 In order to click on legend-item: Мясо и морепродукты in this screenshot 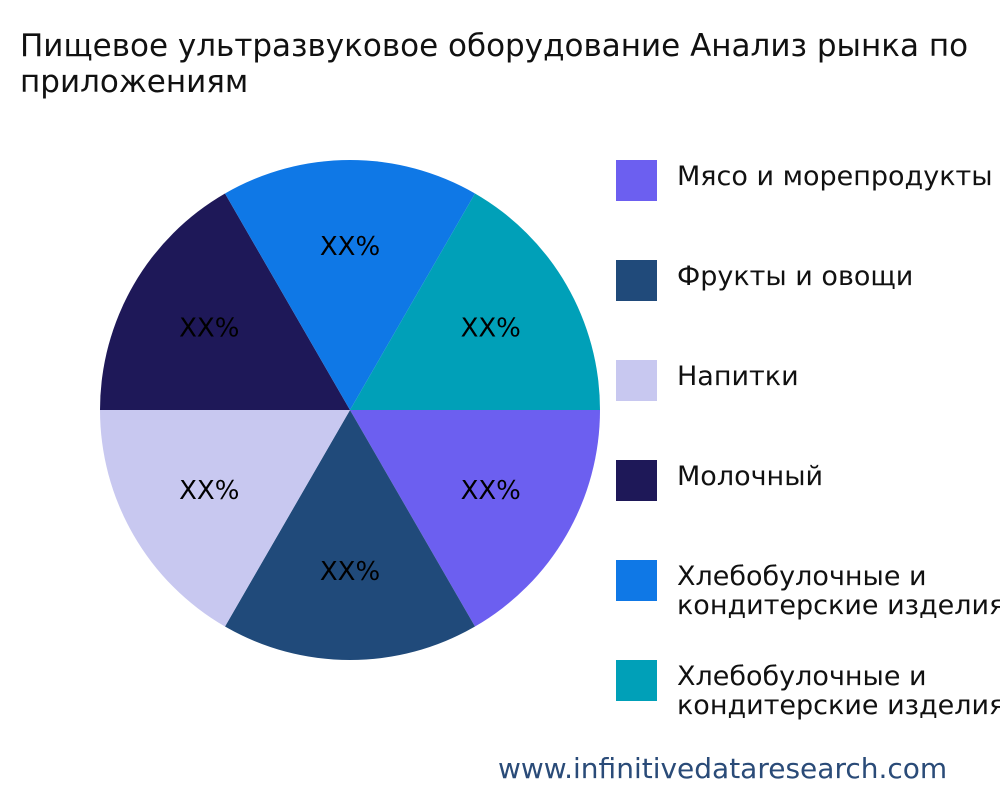, I will do `click(808, 190)`.